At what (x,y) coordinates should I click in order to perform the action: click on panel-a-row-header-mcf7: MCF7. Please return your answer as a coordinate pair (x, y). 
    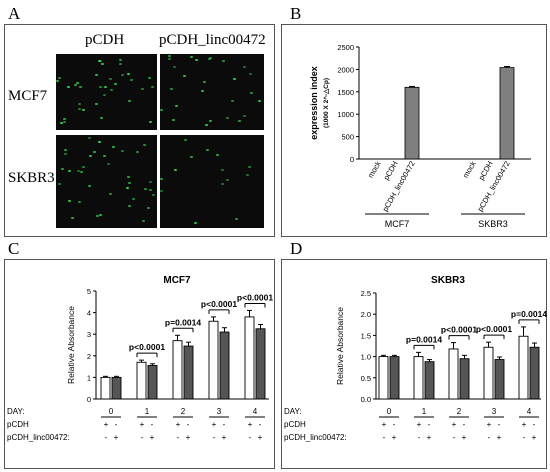
    Looking at the image, I should click on (28, 96).